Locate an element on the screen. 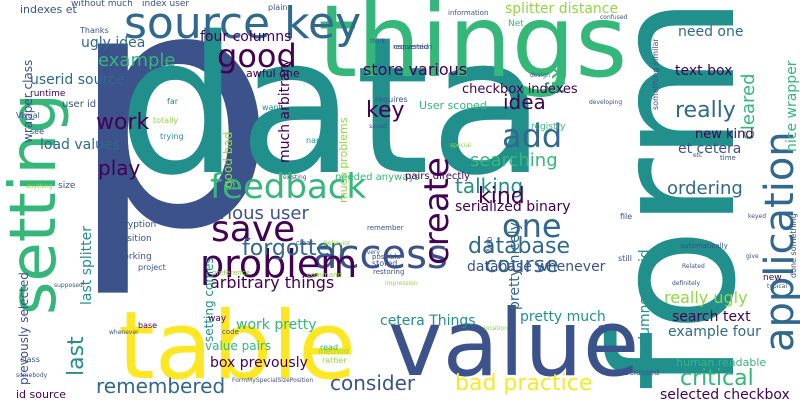  cloud-word: think is located at coordinates (378, 41).